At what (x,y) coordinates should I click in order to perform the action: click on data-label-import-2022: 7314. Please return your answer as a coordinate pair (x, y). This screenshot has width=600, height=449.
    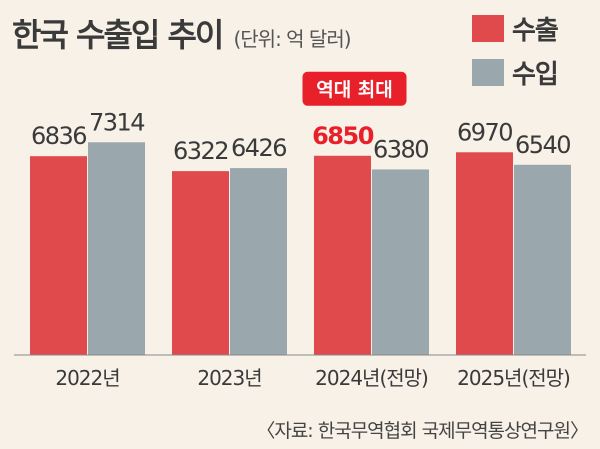
    Looking at the image, I should click on (116, 122).